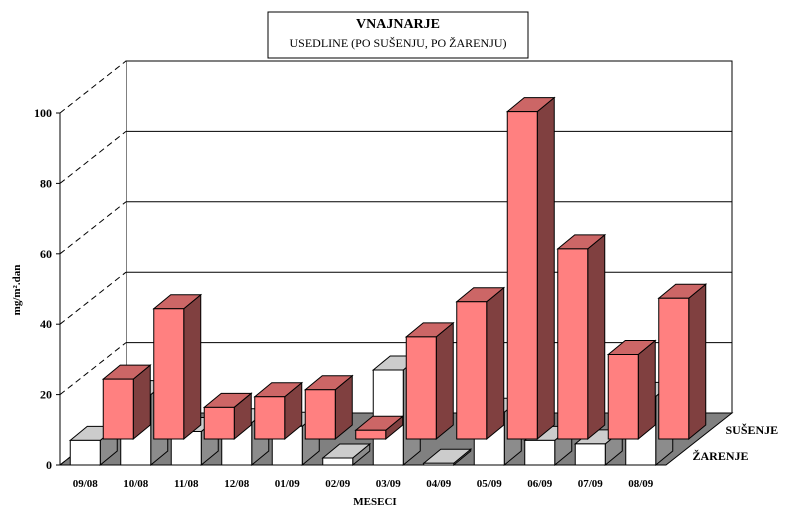 The image size is (805, 517). What do you see at coordinates (752, 430) in the screenshot?
I see `legend-label: SUŠENJE` at bounding box center [752, 430].